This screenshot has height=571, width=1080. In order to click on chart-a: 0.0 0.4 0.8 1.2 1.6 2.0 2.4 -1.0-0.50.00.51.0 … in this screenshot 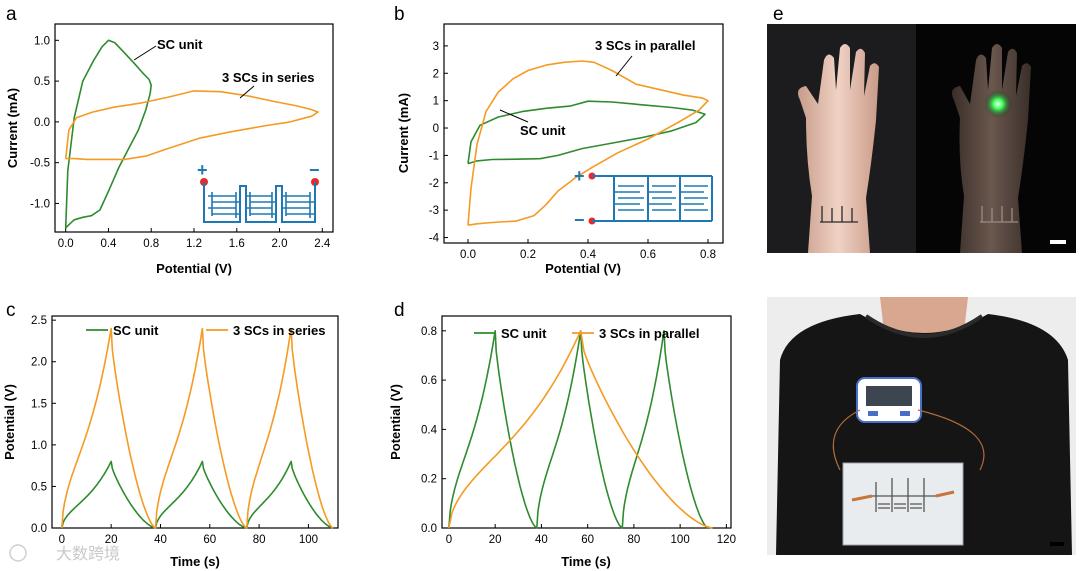, I will do `click(169, 149)`.